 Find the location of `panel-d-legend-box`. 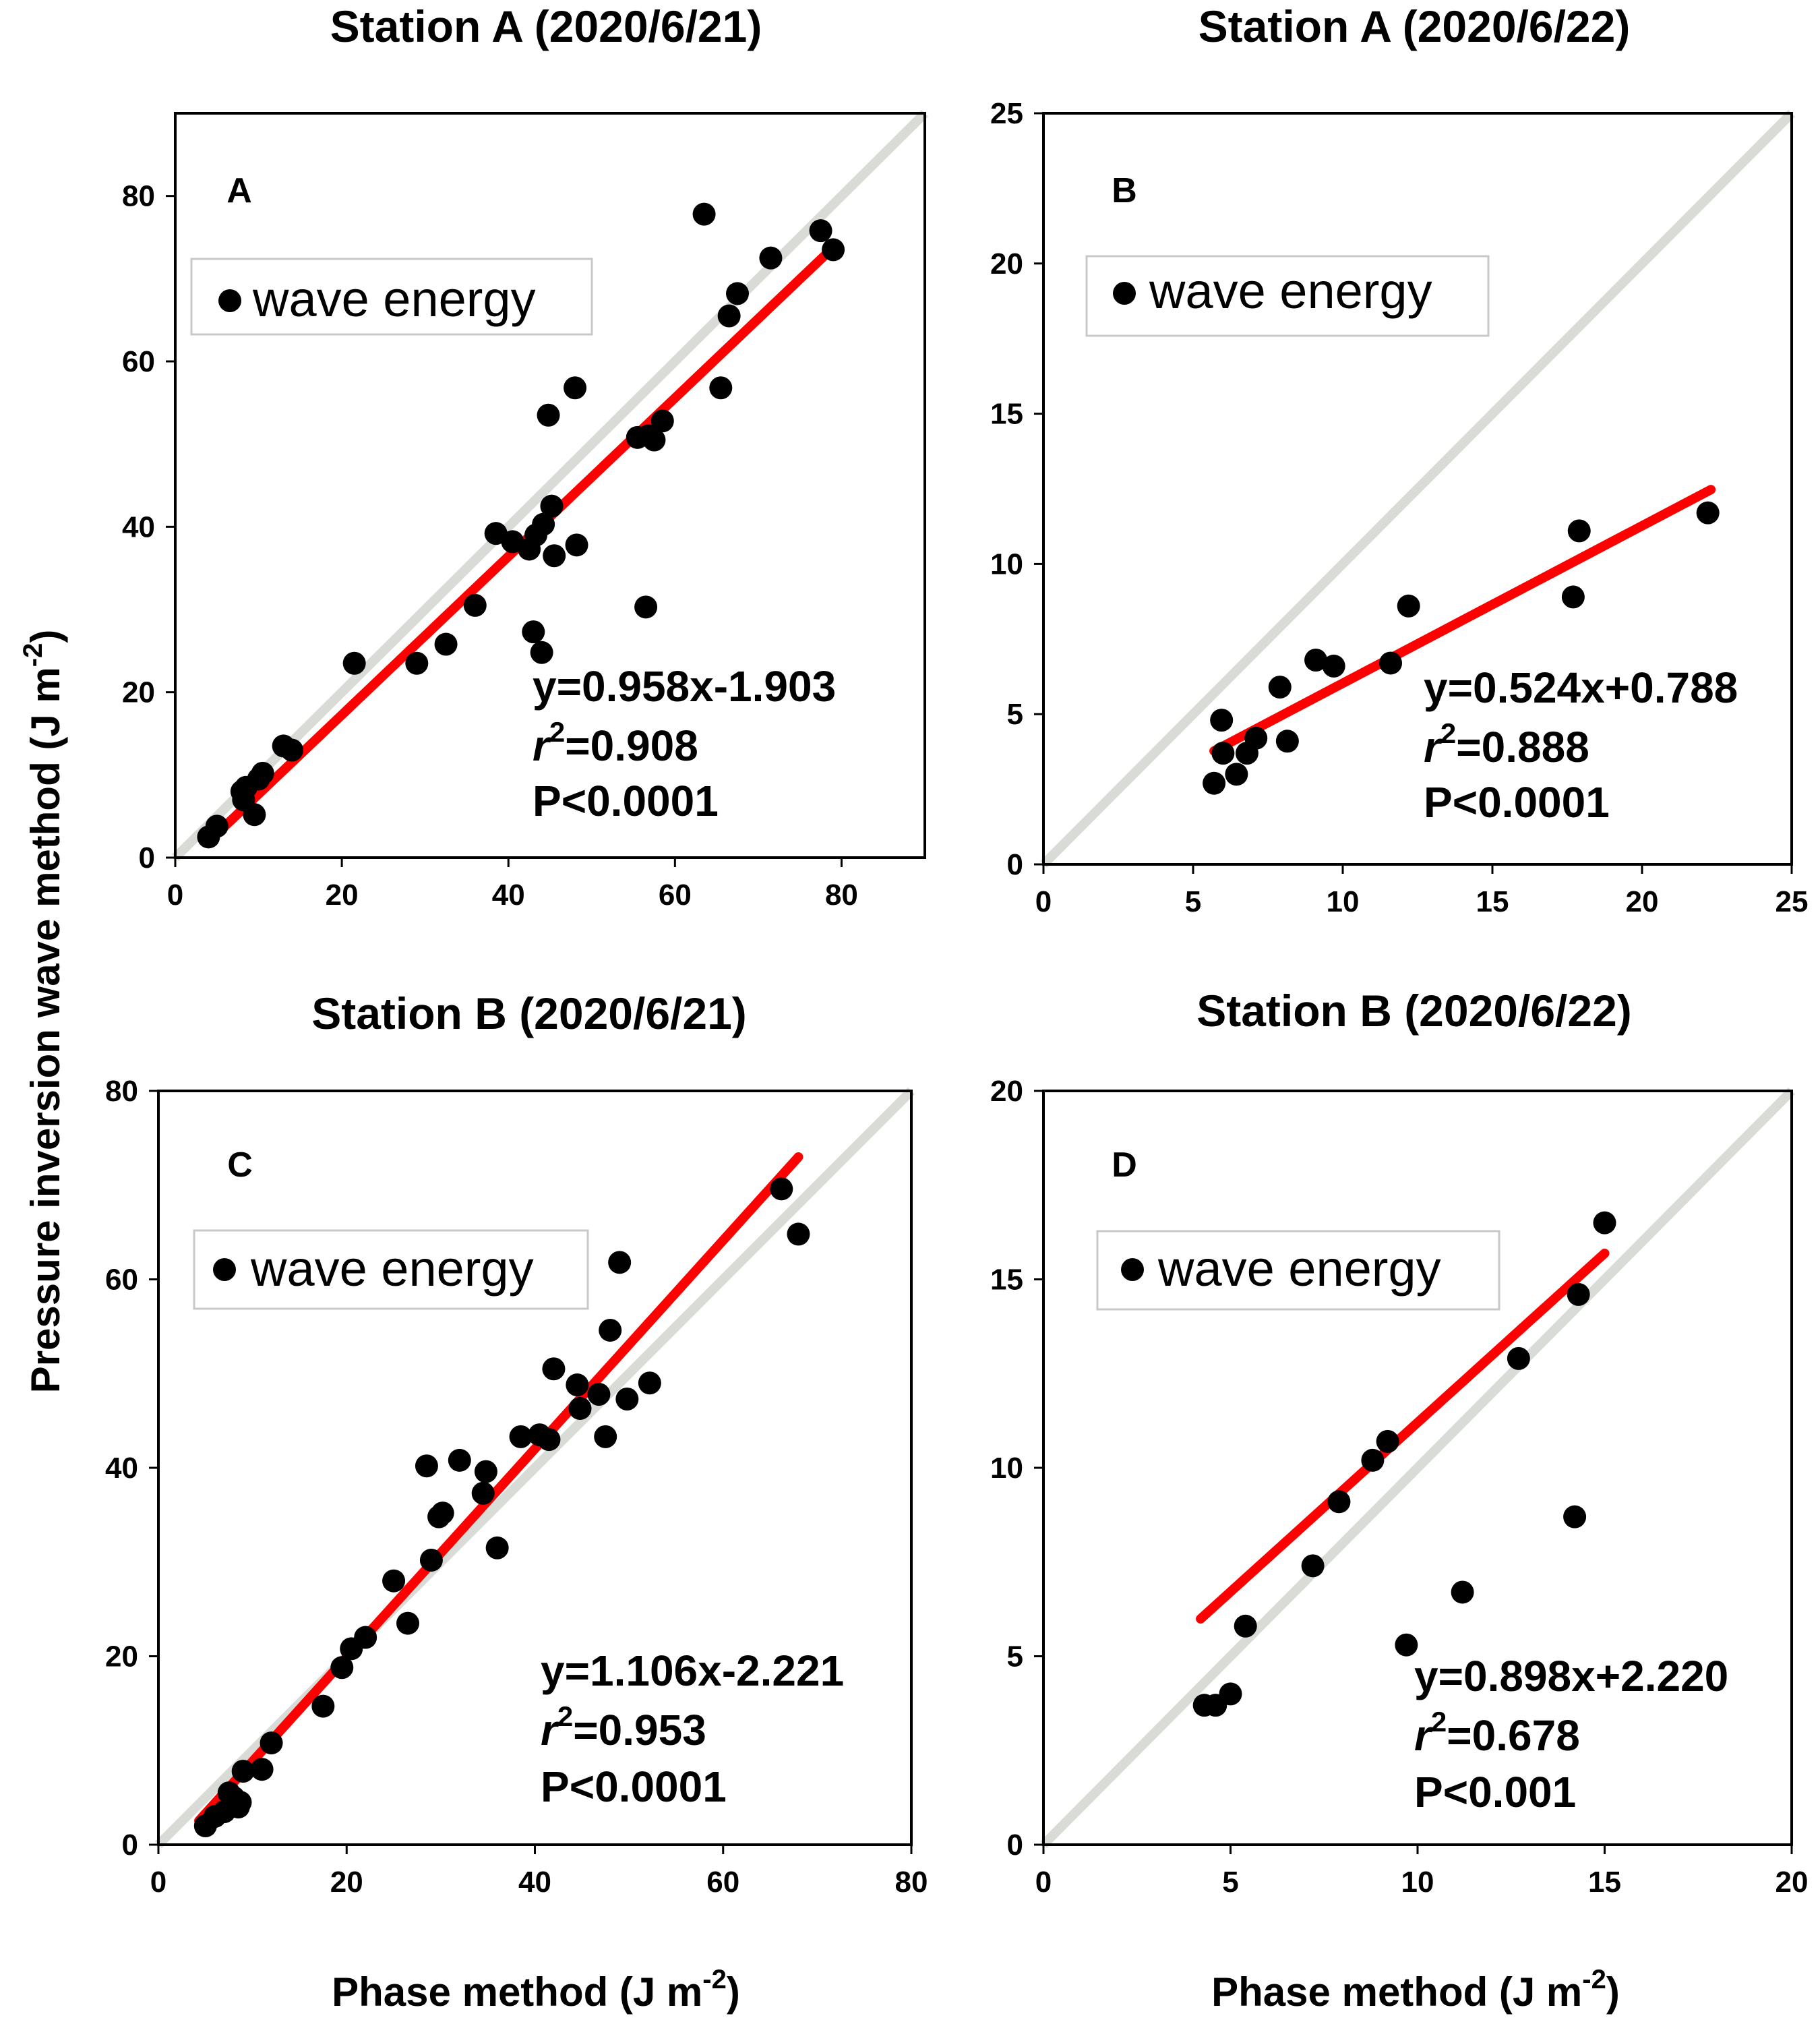

panel-d-legend-box is located at coordinates (1298, 1270).